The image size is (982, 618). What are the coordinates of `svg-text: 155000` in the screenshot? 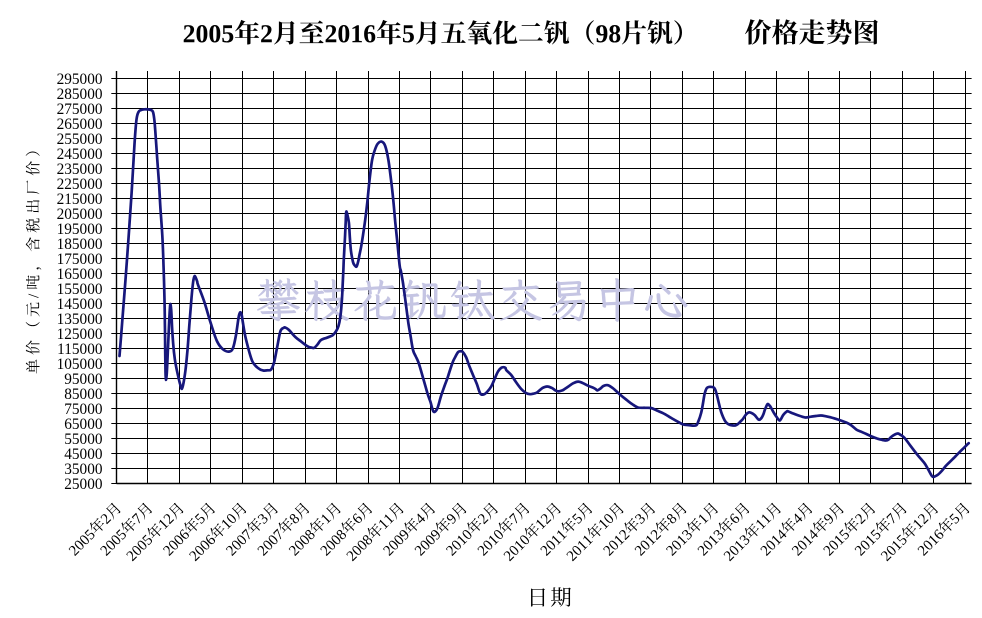 It's located at (80, 289).